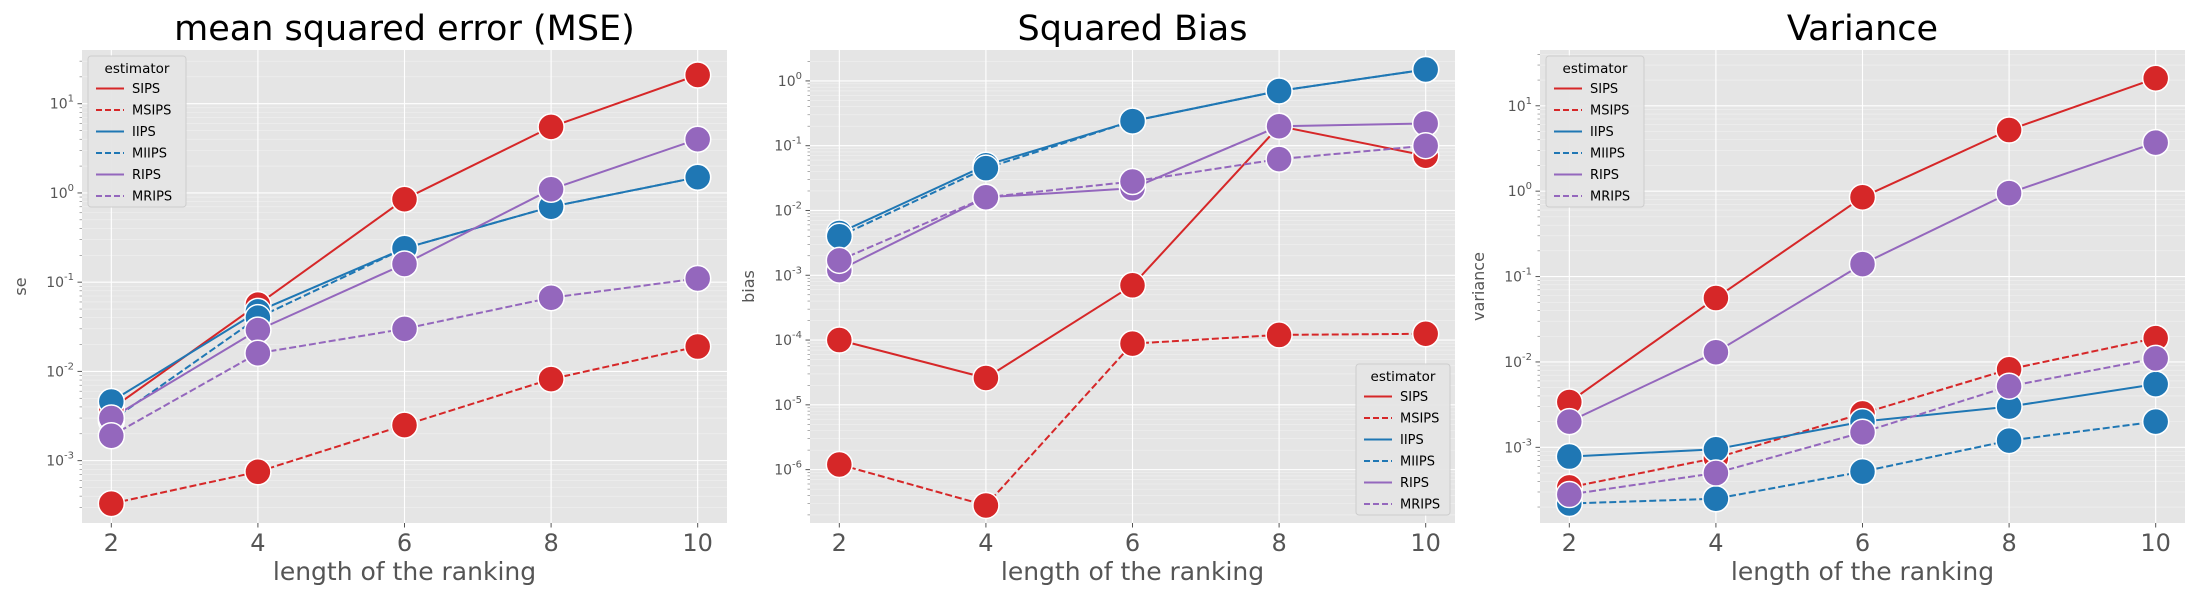 The height and width of the screenshot is (600, 2200). What do you see at coordinates (1414, 483) in the screenshot?
I see `legend-label: RIPS` at bounding box center [1414, 483].